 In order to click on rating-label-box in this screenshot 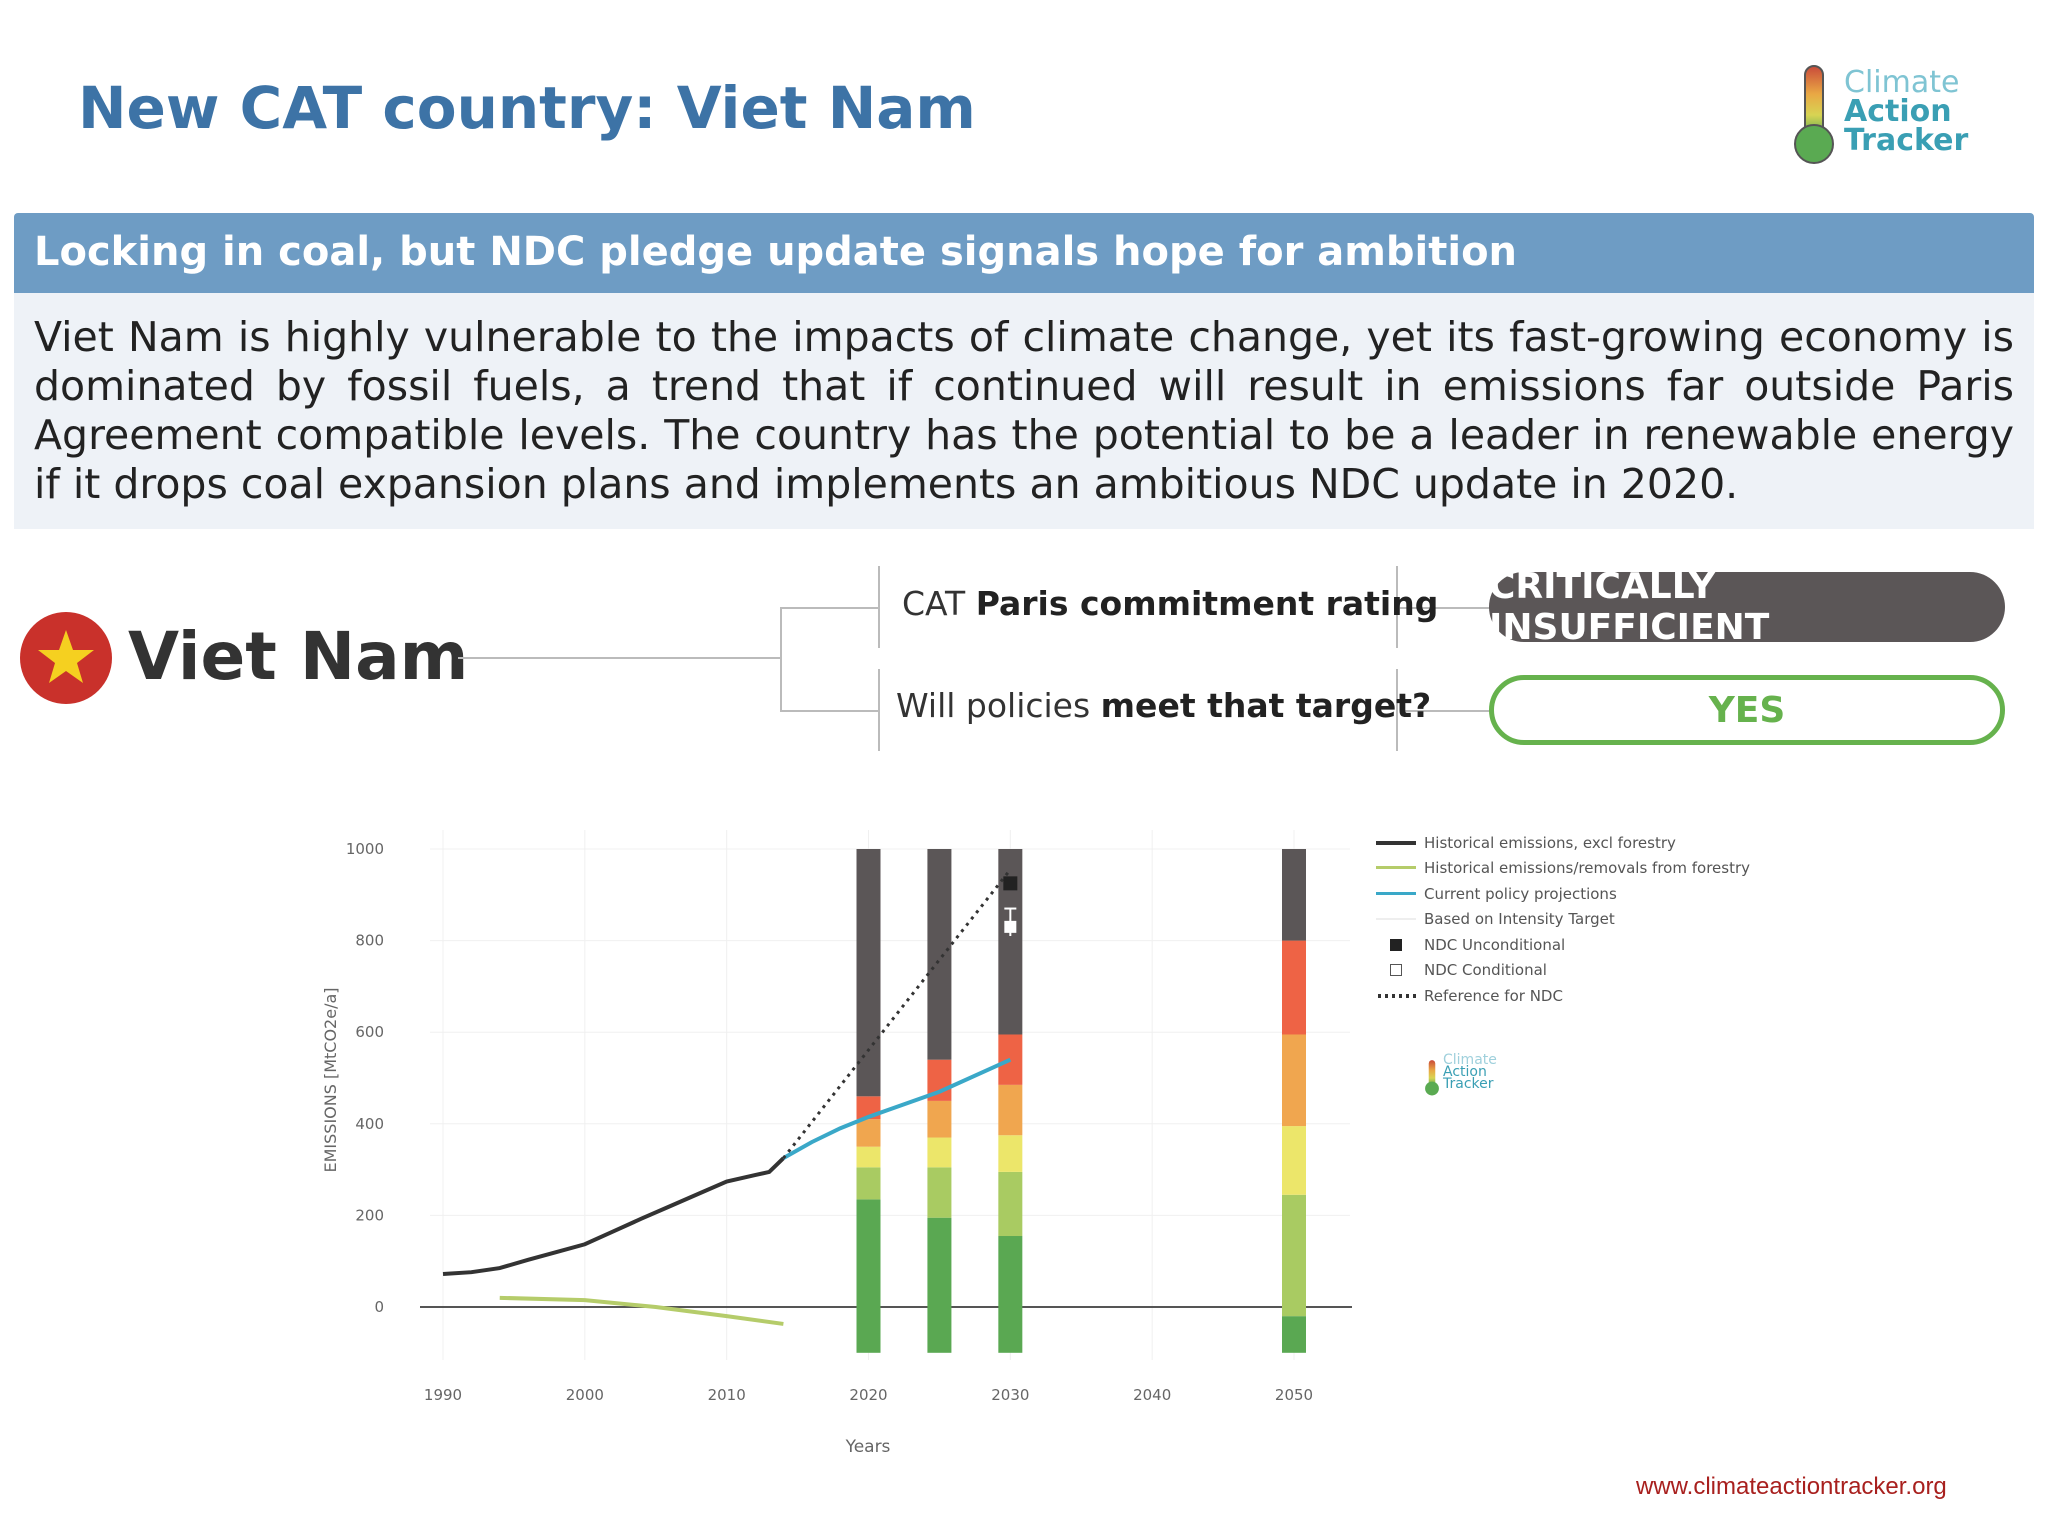, I will do `click(1138, 607)`.